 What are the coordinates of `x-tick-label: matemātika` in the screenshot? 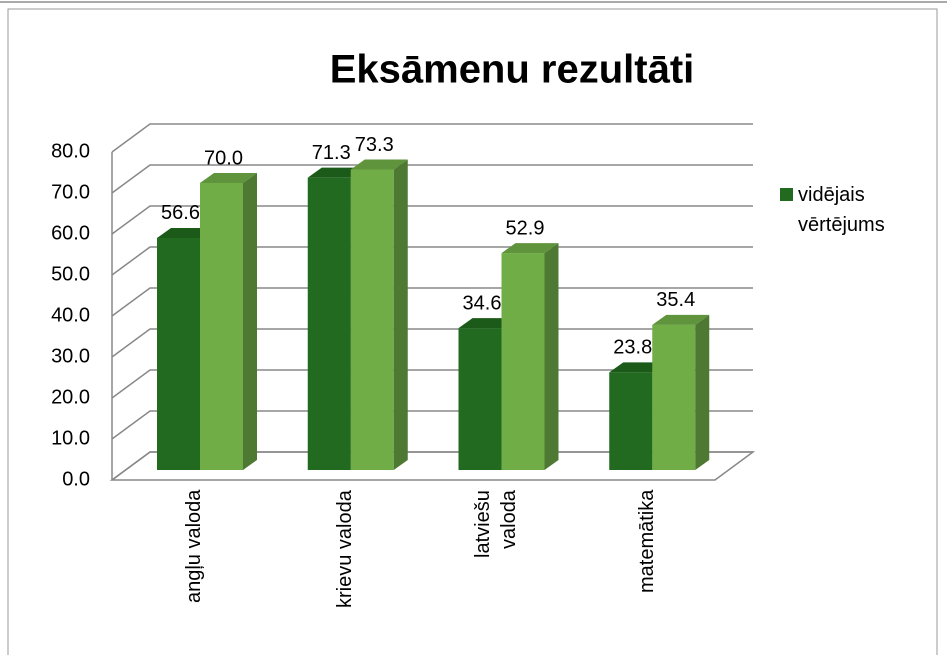 It's located at (646, 542).